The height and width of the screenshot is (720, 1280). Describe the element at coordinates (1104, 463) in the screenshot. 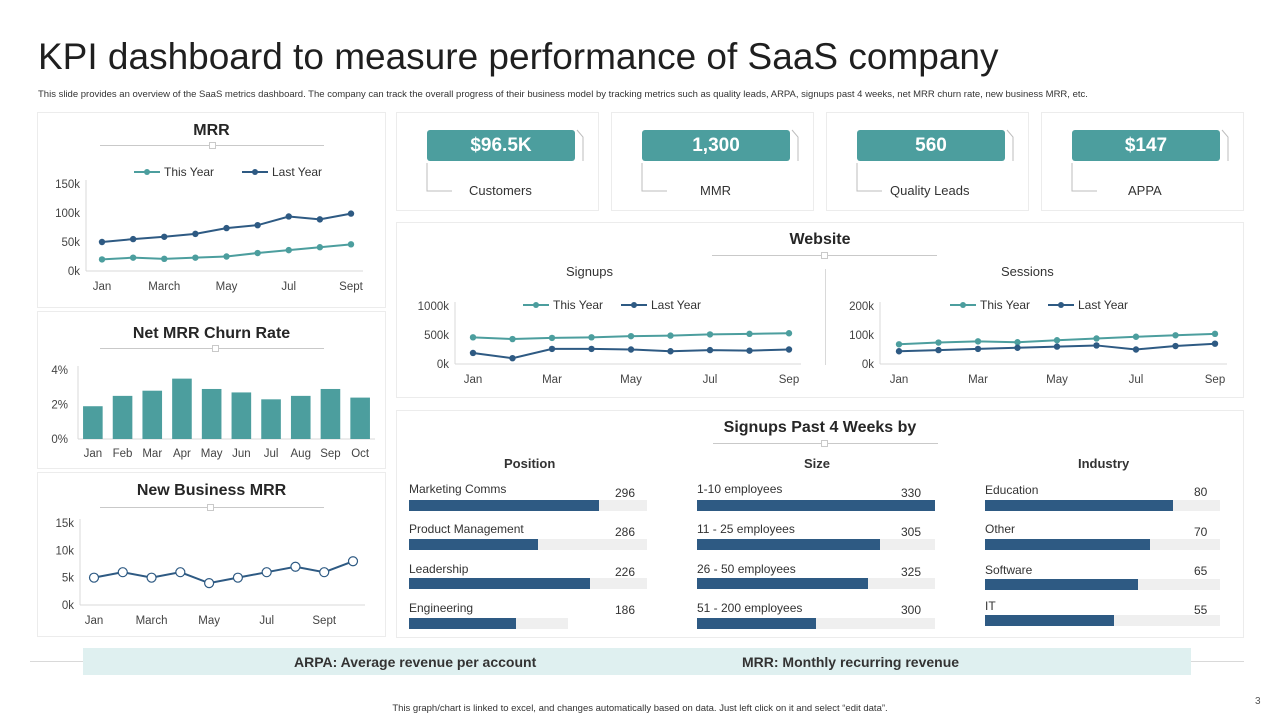

I see `industry-column-title: Industry` at that location.